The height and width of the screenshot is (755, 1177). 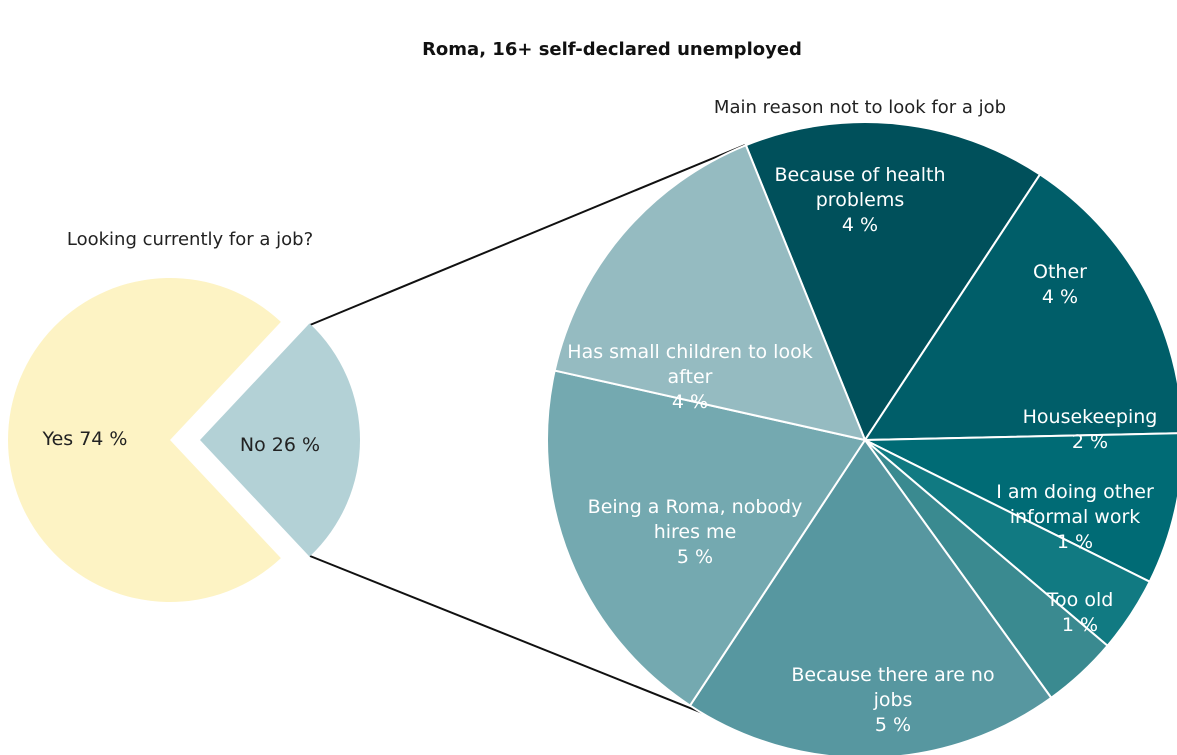 I want to click on slice-label: I am doing other informal work 1 %, so click(x=1075, y=517).